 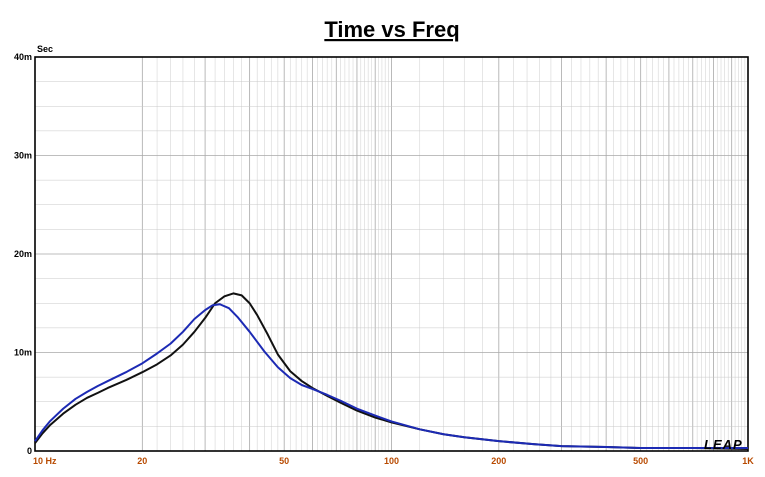 I want to click on x-tick-labels: 10 Hz 20 50 100 200 500 1K, so click(x=393, y=461).